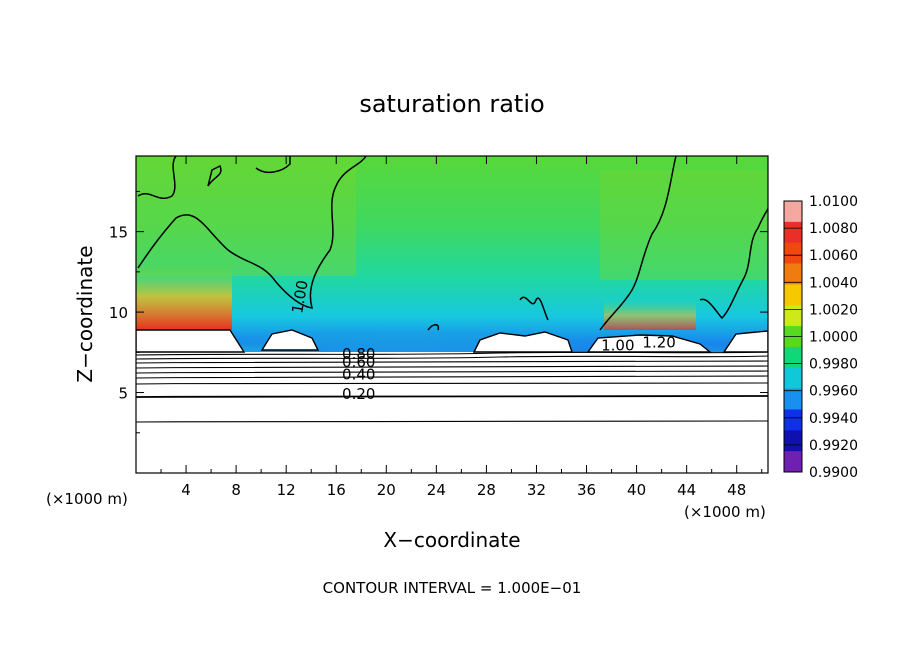  What do you see at coordinates (725, 512) in the screenshot?
I see `x-unit-label: (×1000 m)` at bounding box center [725, 512].